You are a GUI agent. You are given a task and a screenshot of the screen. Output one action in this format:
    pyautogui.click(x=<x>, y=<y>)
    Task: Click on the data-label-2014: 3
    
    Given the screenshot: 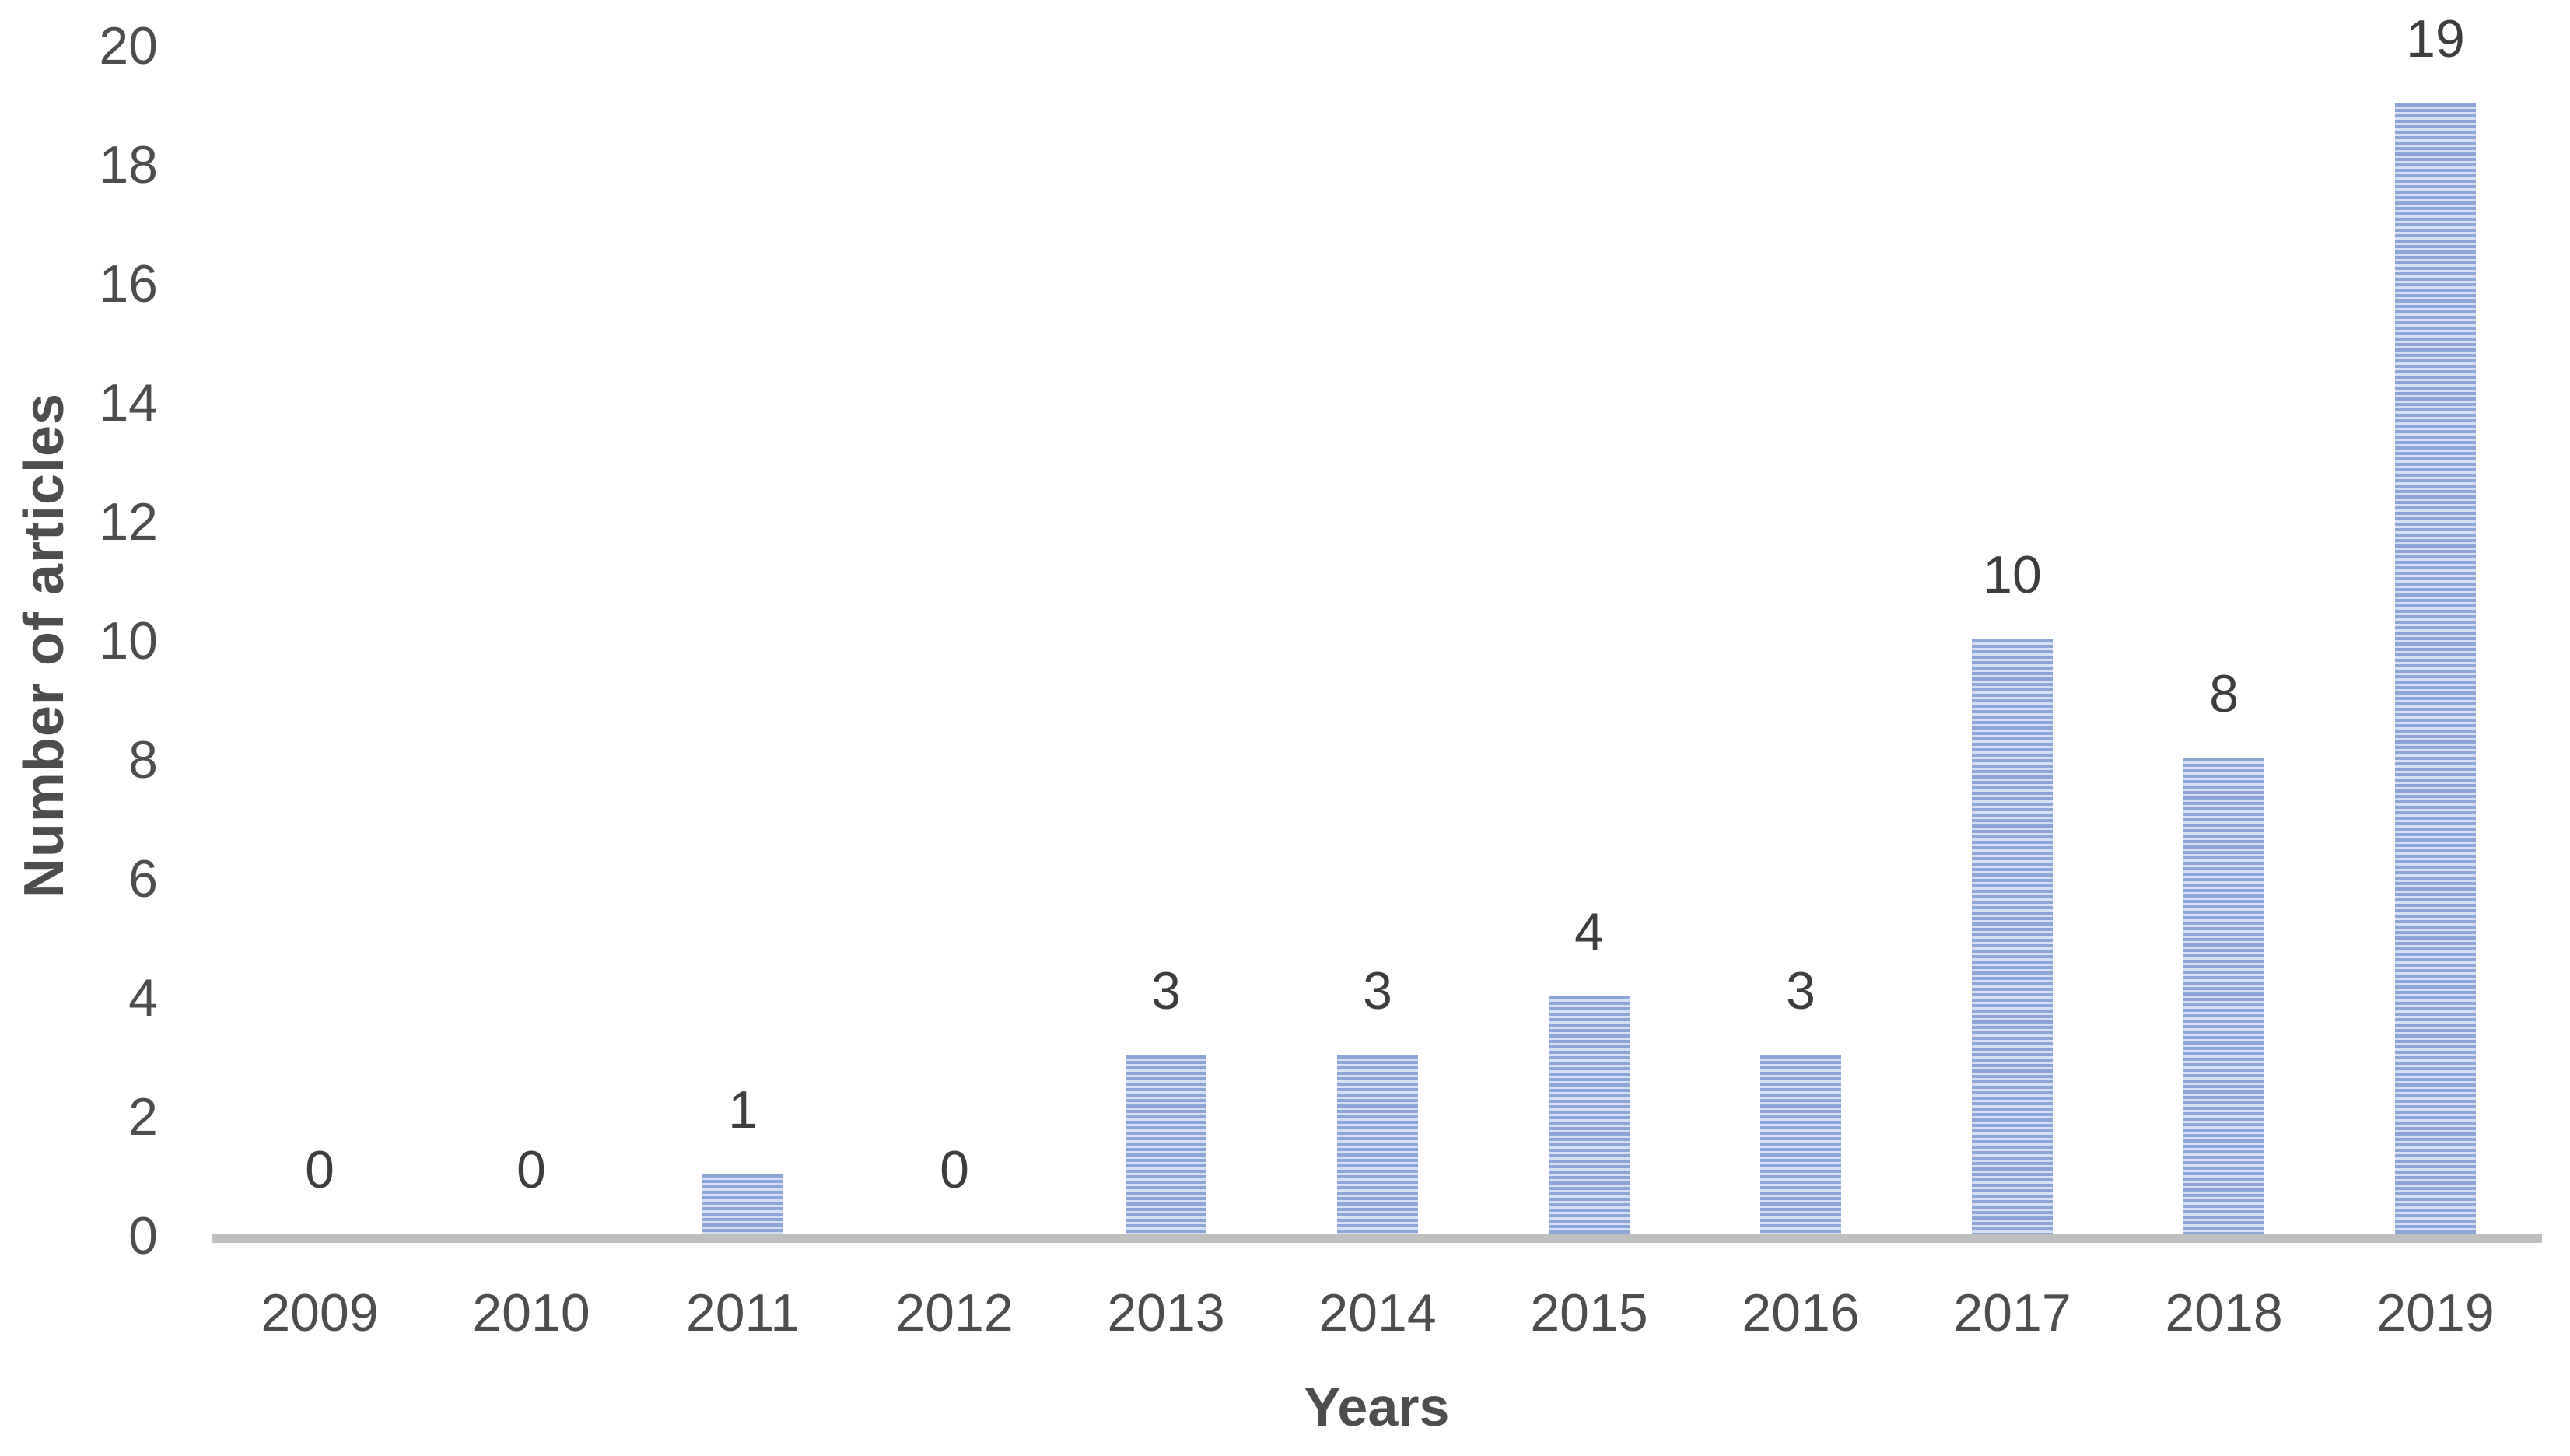 What is the action you would take?
    pyautogui.click(x=1377, y=990)
    